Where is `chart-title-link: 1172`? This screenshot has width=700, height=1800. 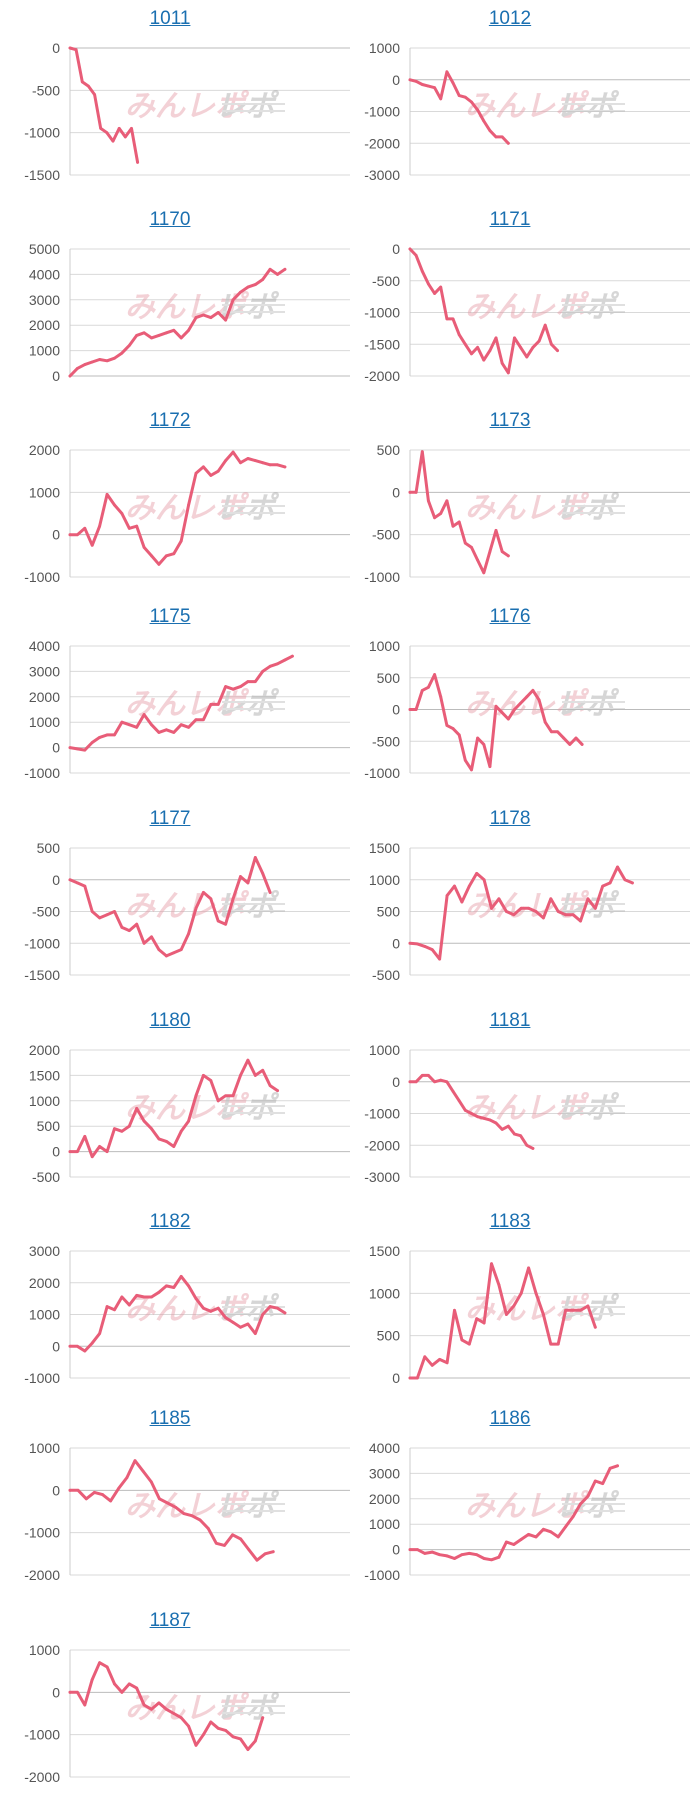 chart-title-link: 1172 is located at coordinates (170, 420).